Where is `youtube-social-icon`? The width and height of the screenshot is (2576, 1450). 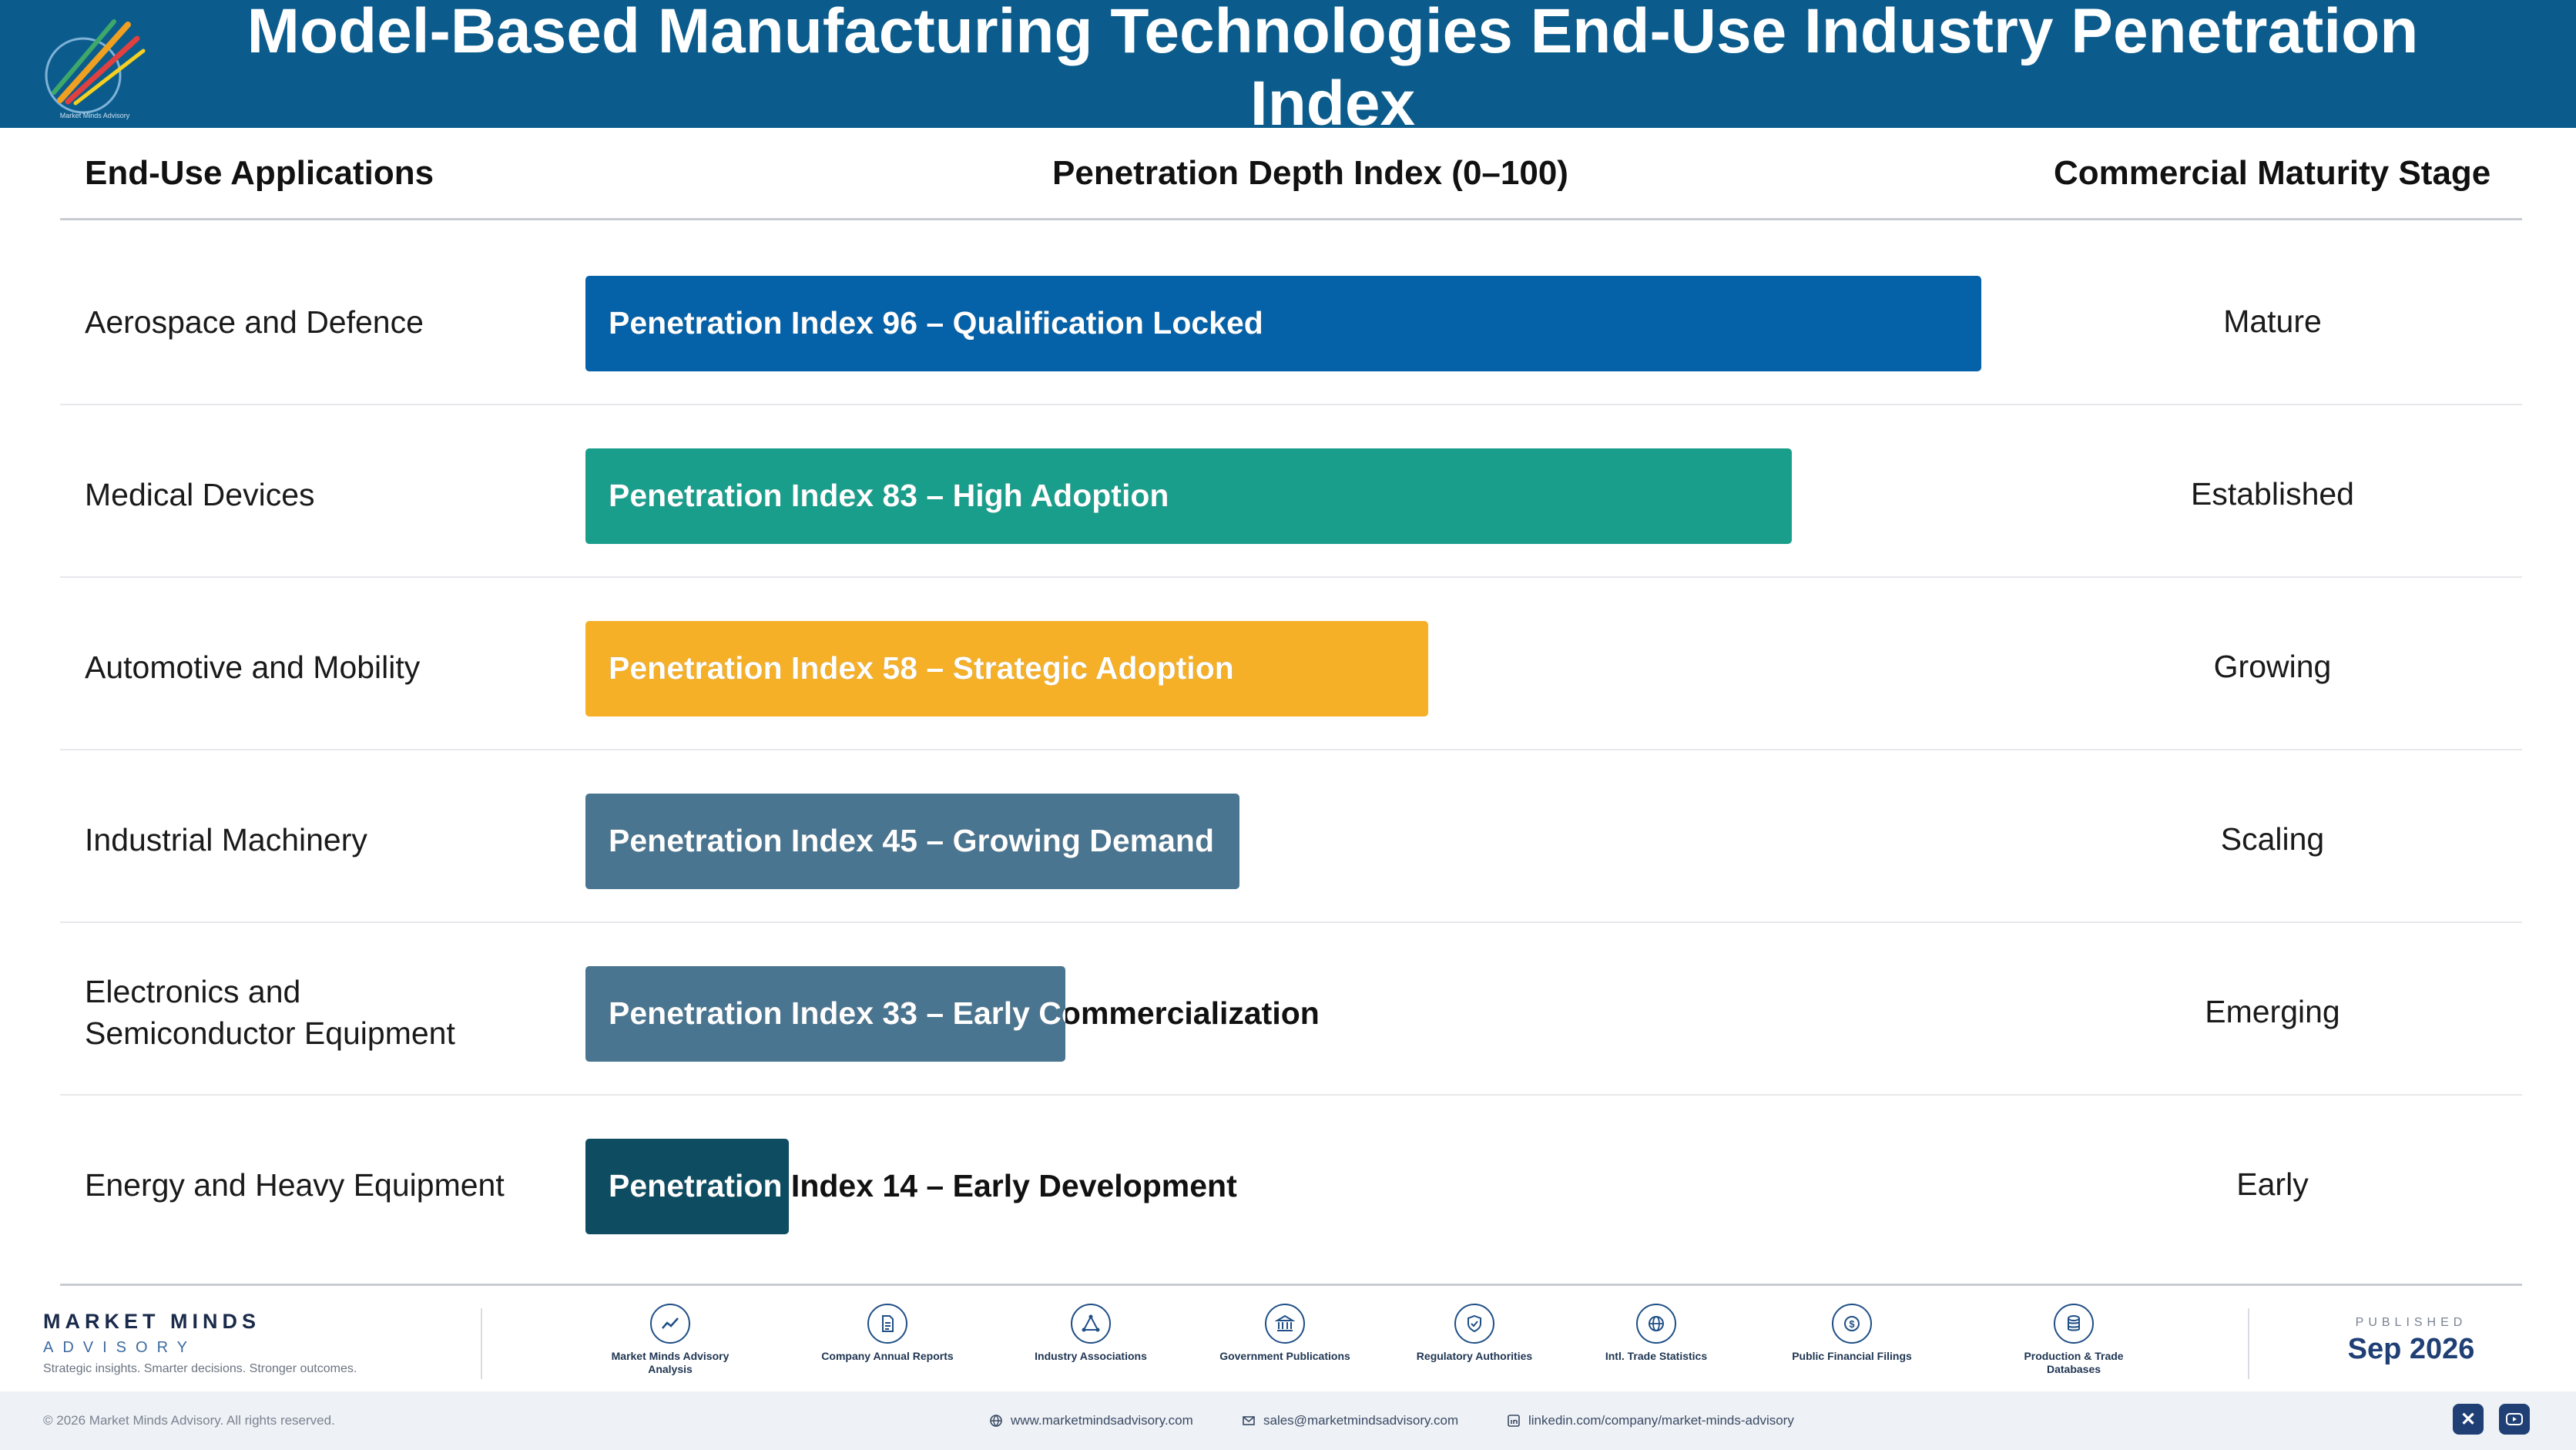
youtube-social-icon is located at coordinates (2514, 1419).